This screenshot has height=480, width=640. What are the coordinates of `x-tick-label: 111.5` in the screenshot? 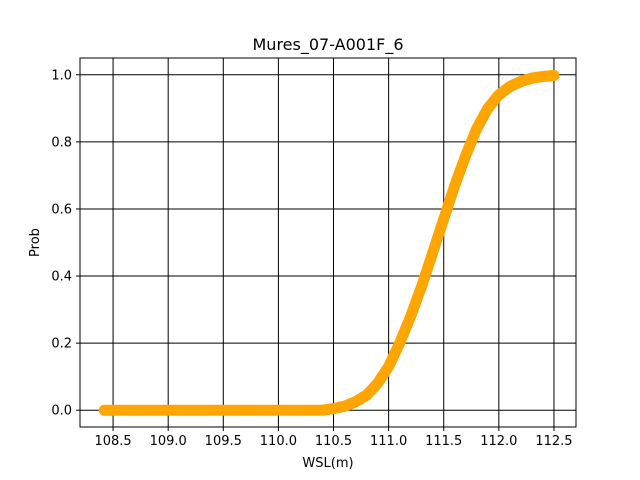 It's located at (443, 441).